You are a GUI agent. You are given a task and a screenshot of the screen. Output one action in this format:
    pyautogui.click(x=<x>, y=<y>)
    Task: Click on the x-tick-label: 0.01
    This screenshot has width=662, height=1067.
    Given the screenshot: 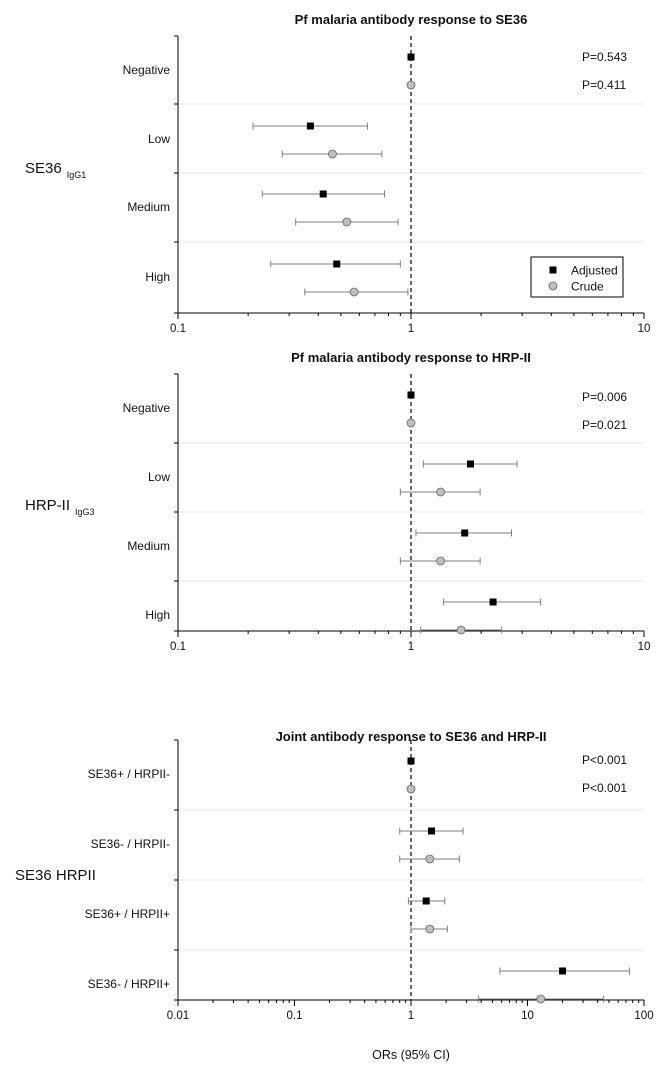 What is the action you would take?
    pyautogui.click(x=178, y=1016)
    